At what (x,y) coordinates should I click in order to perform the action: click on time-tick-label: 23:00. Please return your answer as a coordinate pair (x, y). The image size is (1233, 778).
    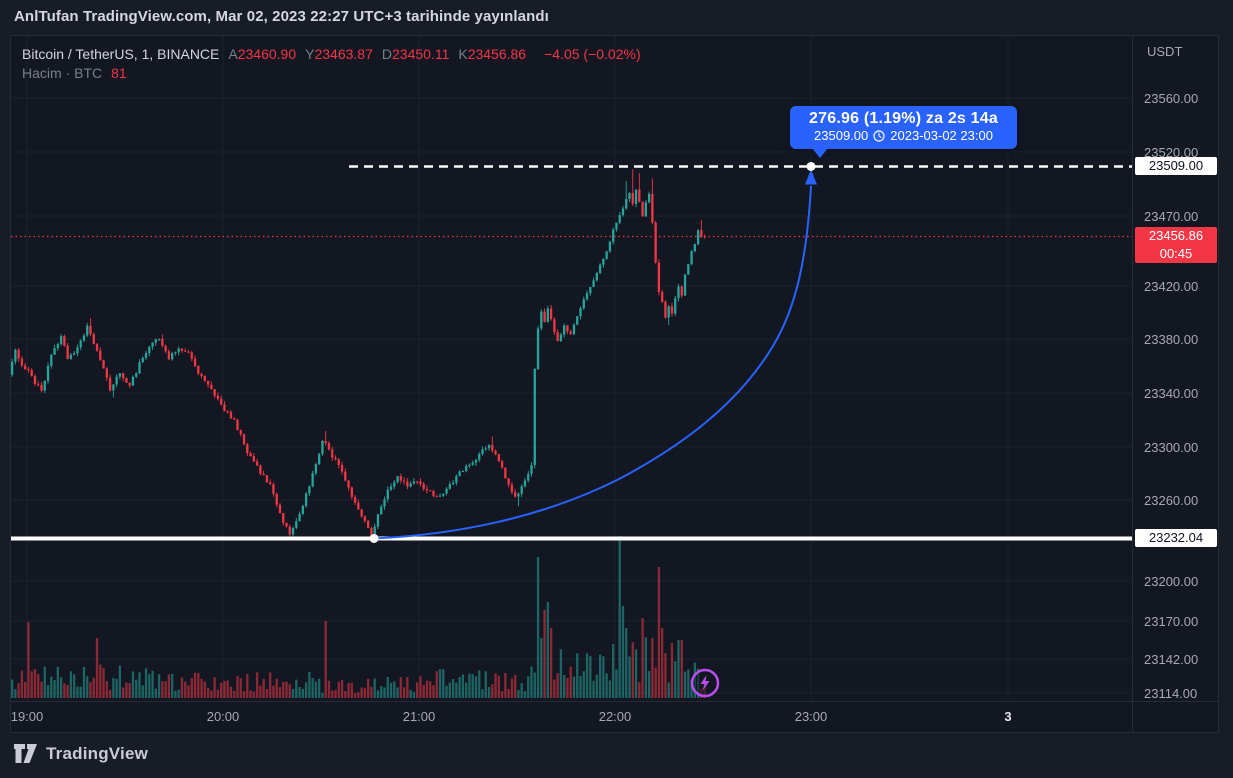
    Looking at the image, I should click on (811, 716).